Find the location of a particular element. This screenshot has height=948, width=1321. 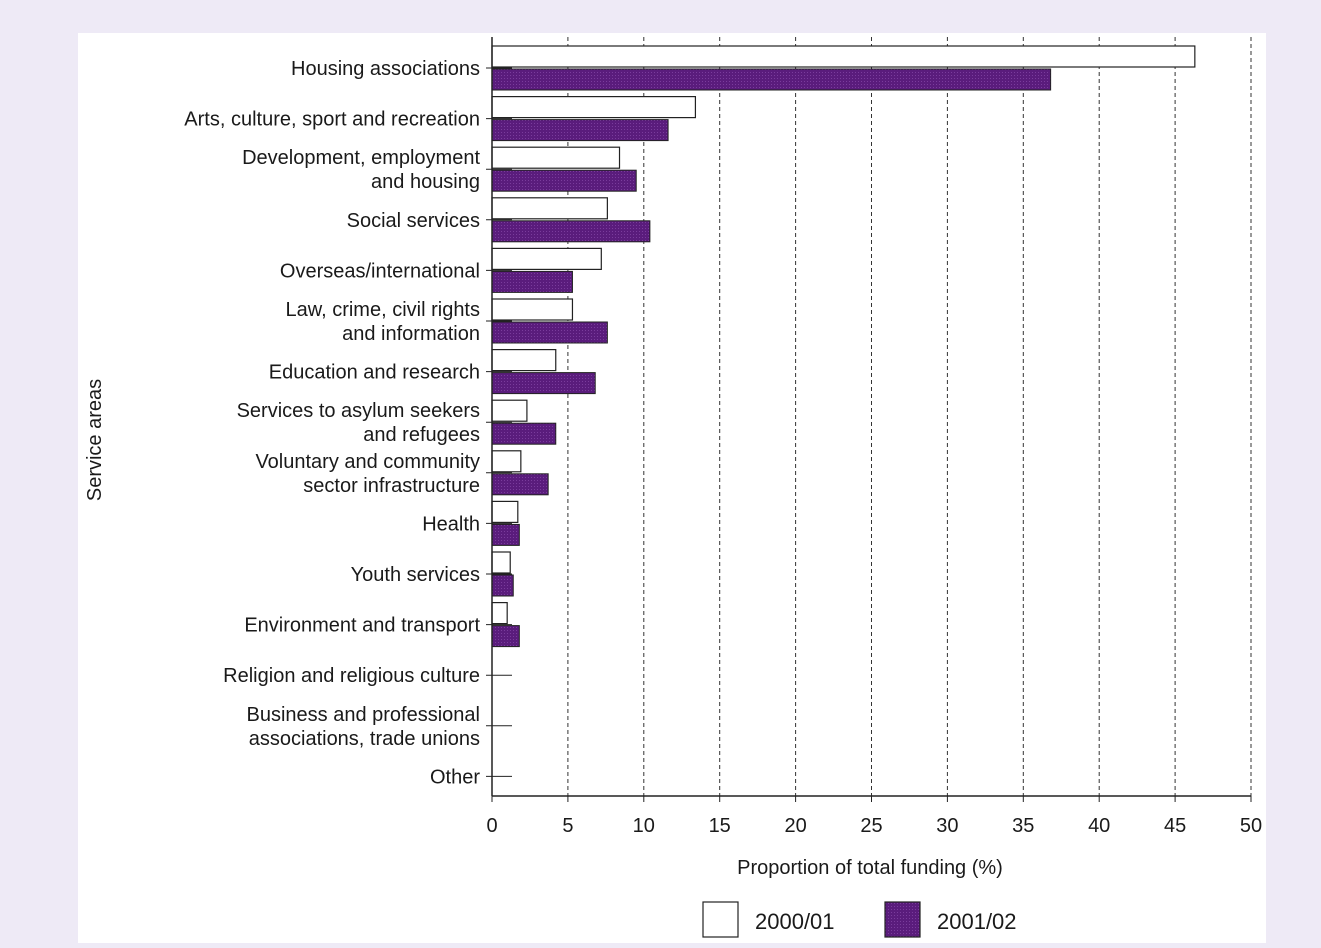

x-axis-label: Proportion of total funding (%) is located at coordinates (870, 868).